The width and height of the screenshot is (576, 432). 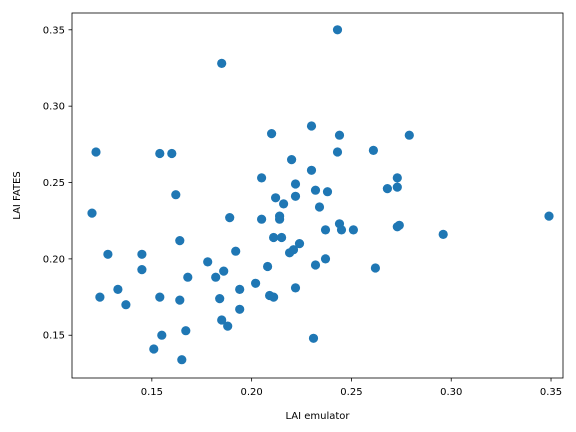 I want to click on x-tick-label: 0.25, so click(x=351, y=392).